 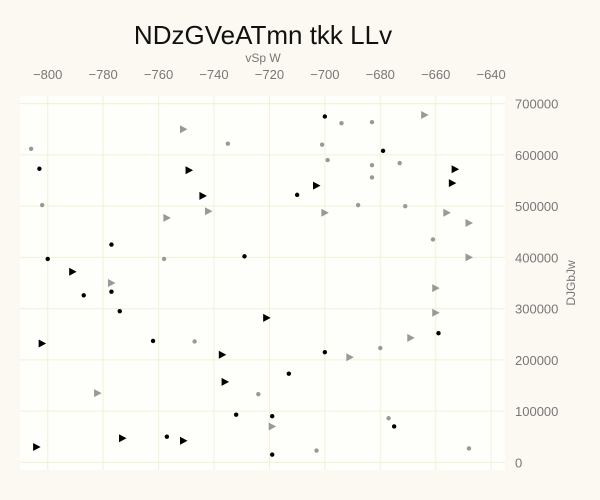 I want to click on y-tick-label: 500000, so click(x=536, y=206).